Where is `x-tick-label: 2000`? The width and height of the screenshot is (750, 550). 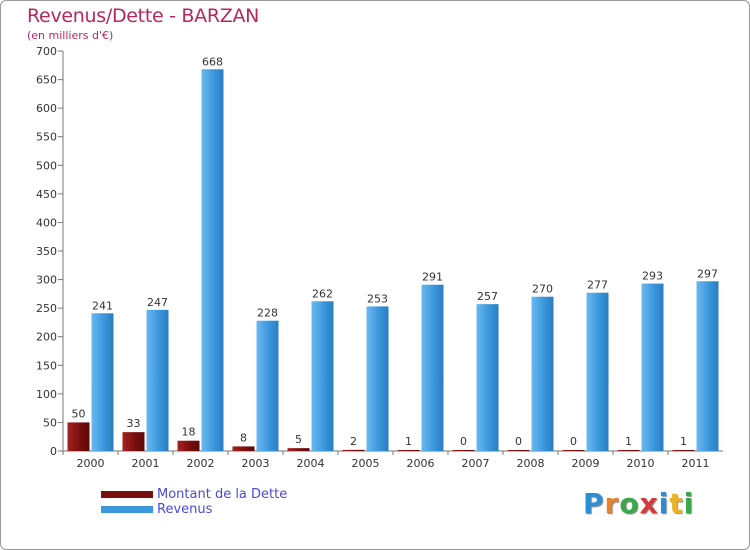
x-tick-label: 2000 is located at coordinates (91, 463).